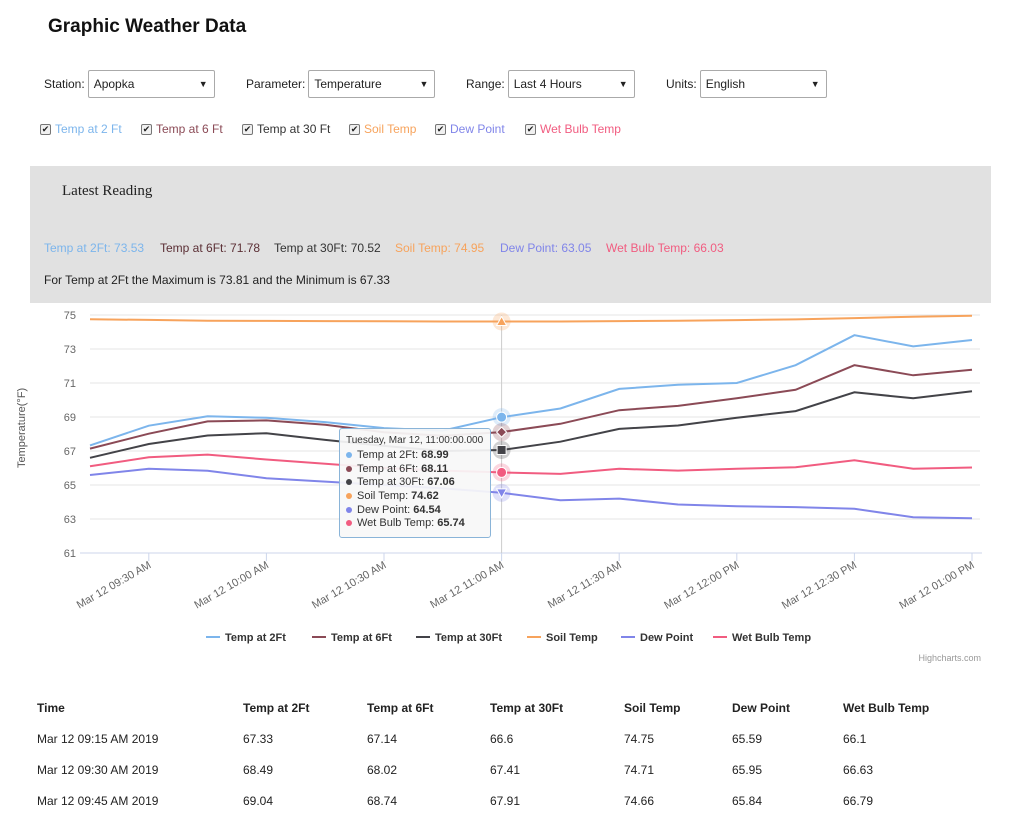 This screenshot has width=1024, height=819. What do you see at coordinates (639, 801) in the screenshot?
I see `table-cell: 74.66` at bounding box center [639, 801].